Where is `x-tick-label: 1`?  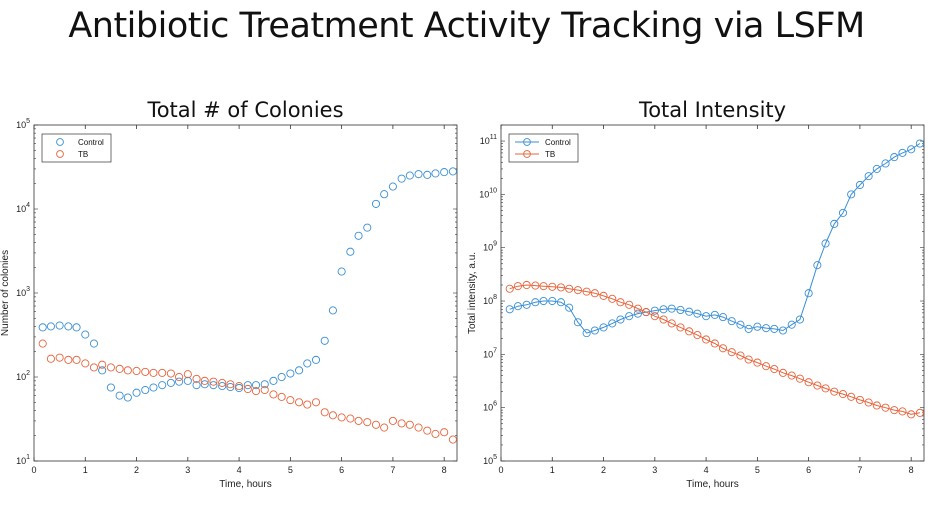 x-tick-label: 1 is located at coordinates (85, 470).